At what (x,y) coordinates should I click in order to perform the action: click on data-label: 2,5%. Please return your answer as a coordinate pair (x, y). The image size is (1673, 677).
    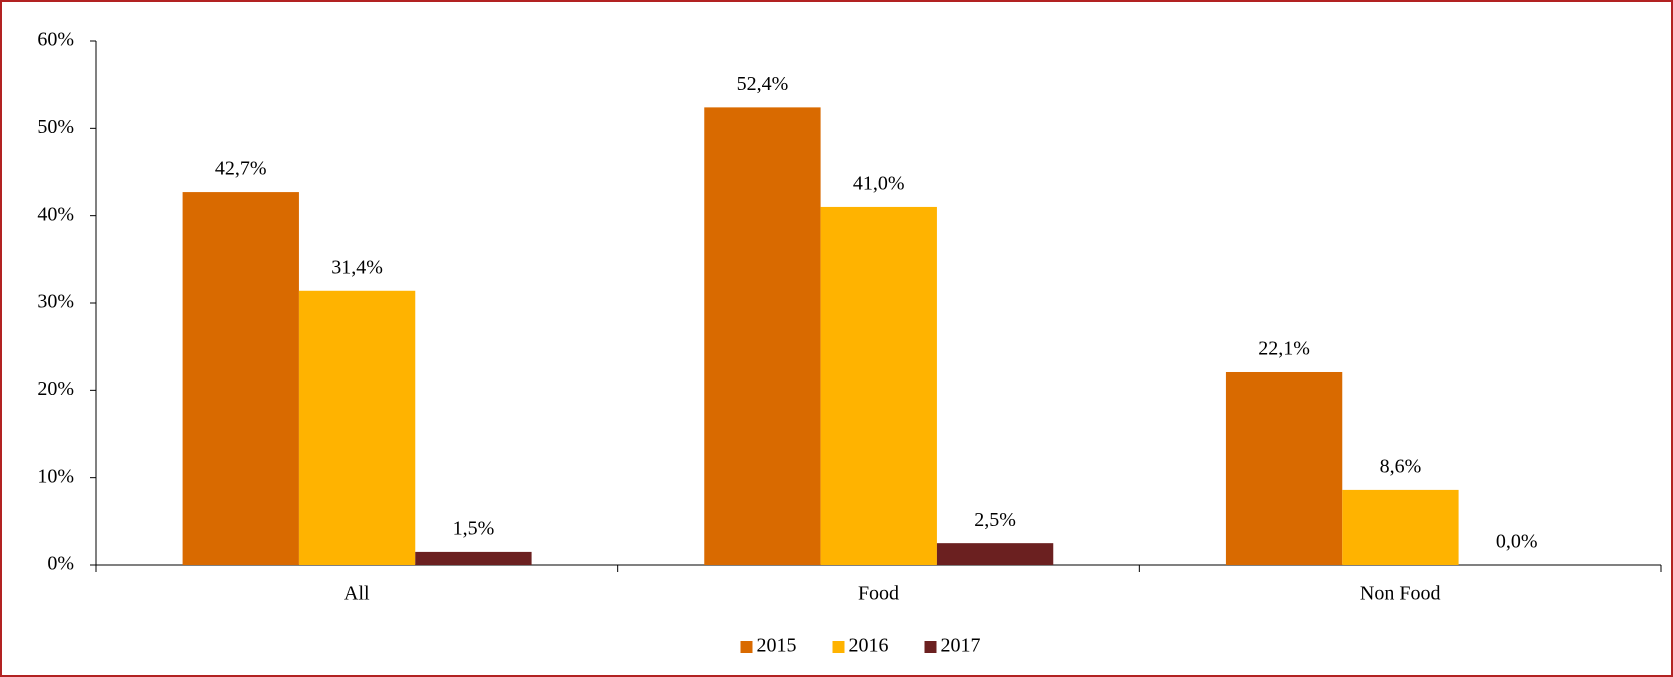
    Looking at the image, I should click on (995, 520).